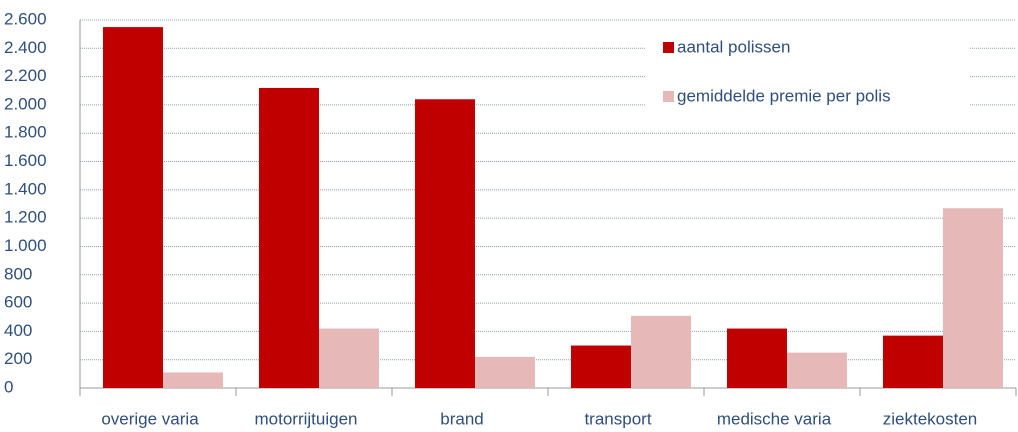 Image resolution: width=1018 pixels, height=432 pixels. Describe the element at coordinates (18, 273) in the screenshot. I see `y-tick-label: 800` at that location.